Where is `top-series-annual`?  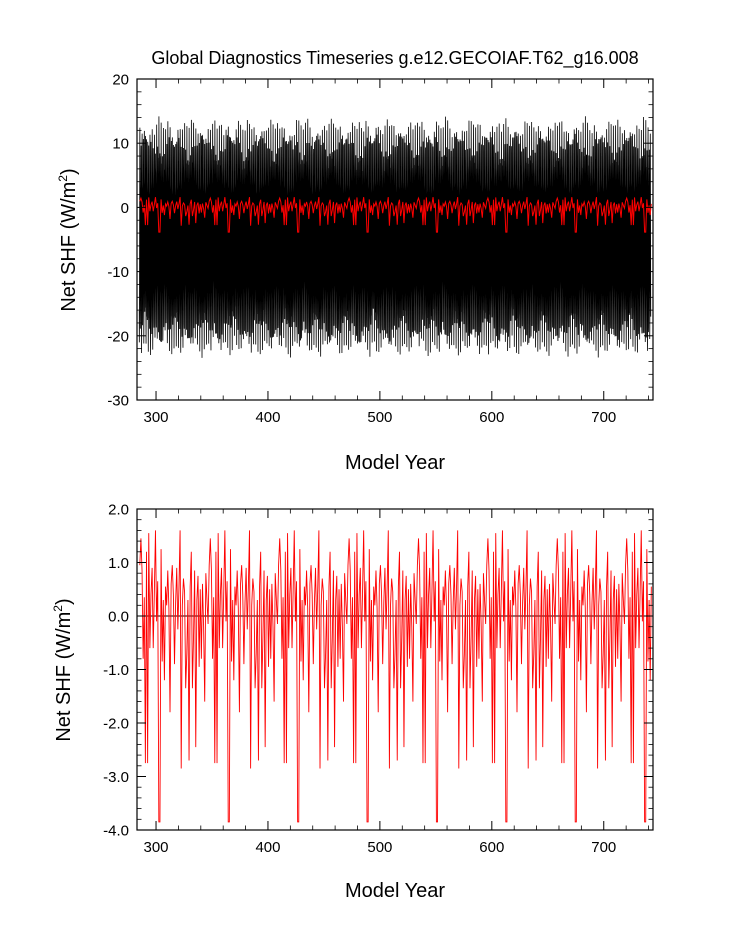 top-series-annual is located at coordinates (395, 214).